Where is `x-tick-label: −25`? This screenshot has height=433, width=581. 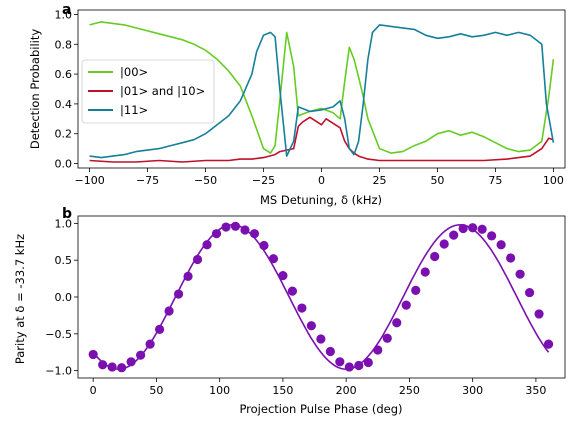 x-tick-label: −25 is located at coordinates (263, 180).